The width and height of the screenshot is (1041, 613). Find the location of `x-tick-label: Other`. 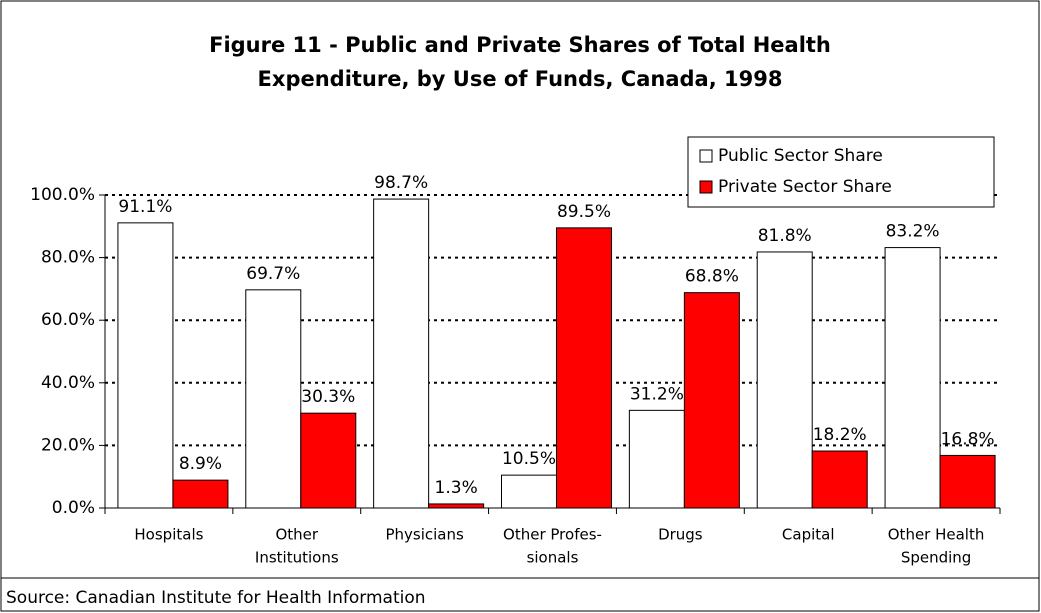

x-tick-label: Other is located at coordinates (296, 535).